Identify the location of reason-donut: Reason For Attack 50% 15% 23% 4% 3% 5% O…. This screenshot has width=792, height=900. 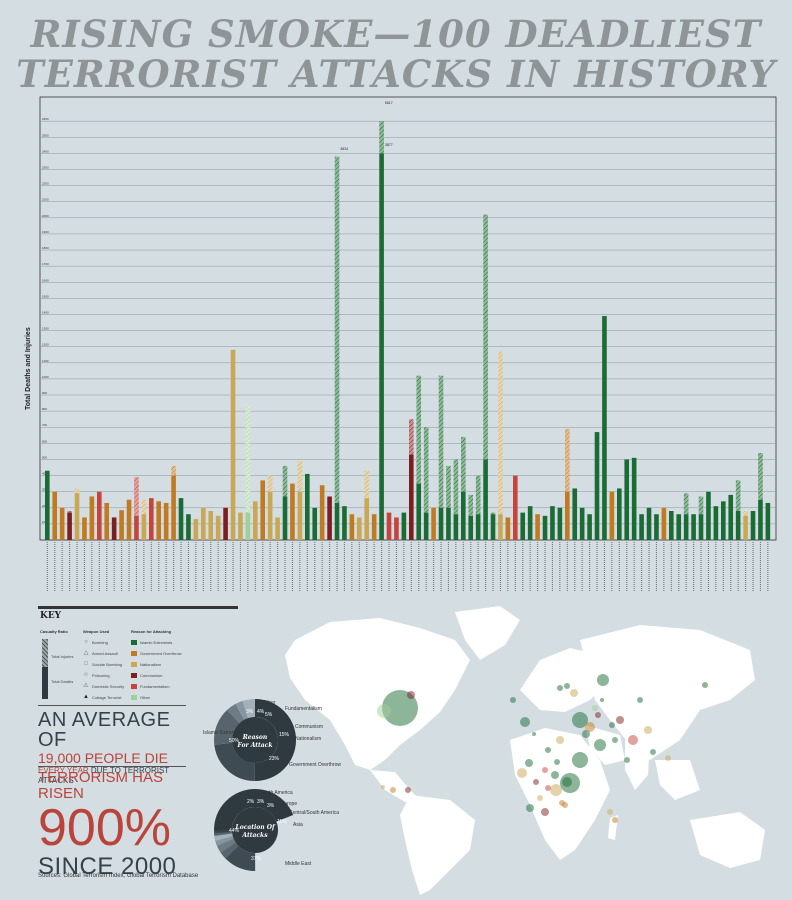
(272, 740).